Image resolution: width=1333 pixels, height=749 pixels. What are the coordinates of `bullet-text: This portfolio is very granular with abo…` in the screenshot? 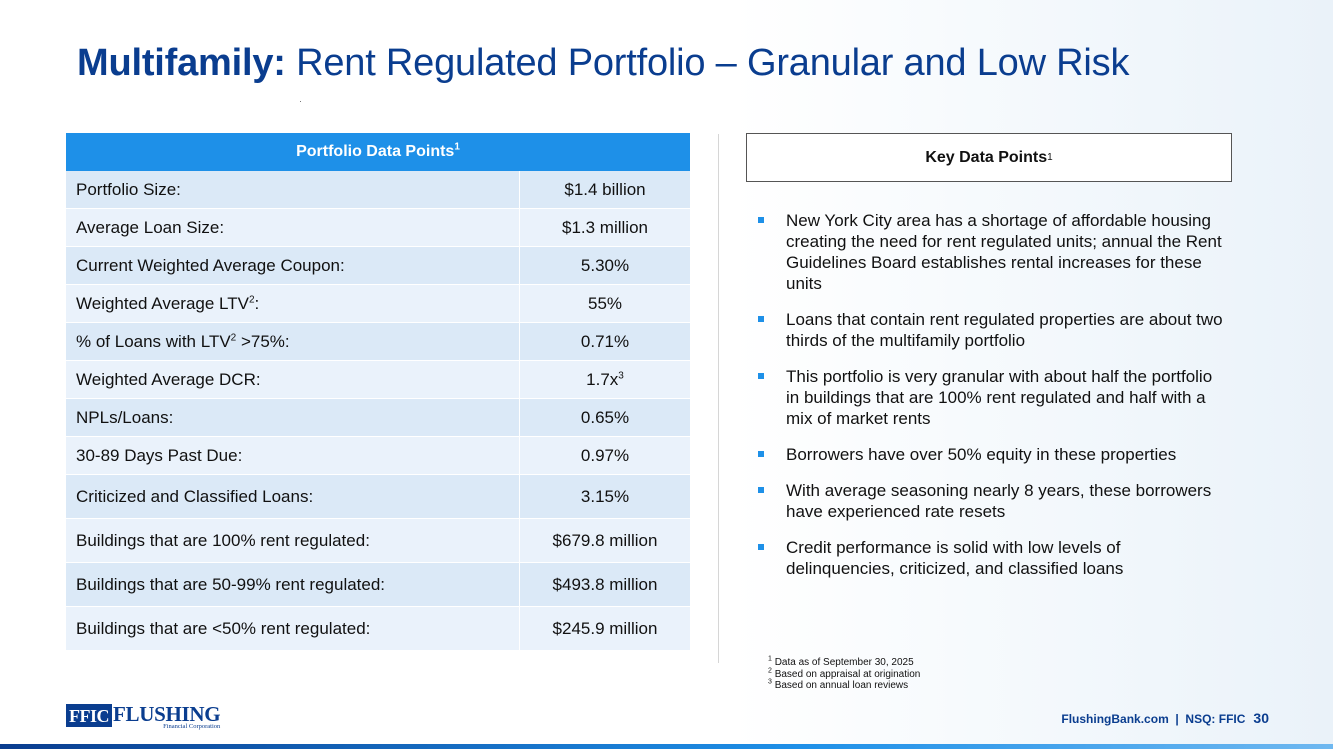 It's located at (999, 397).